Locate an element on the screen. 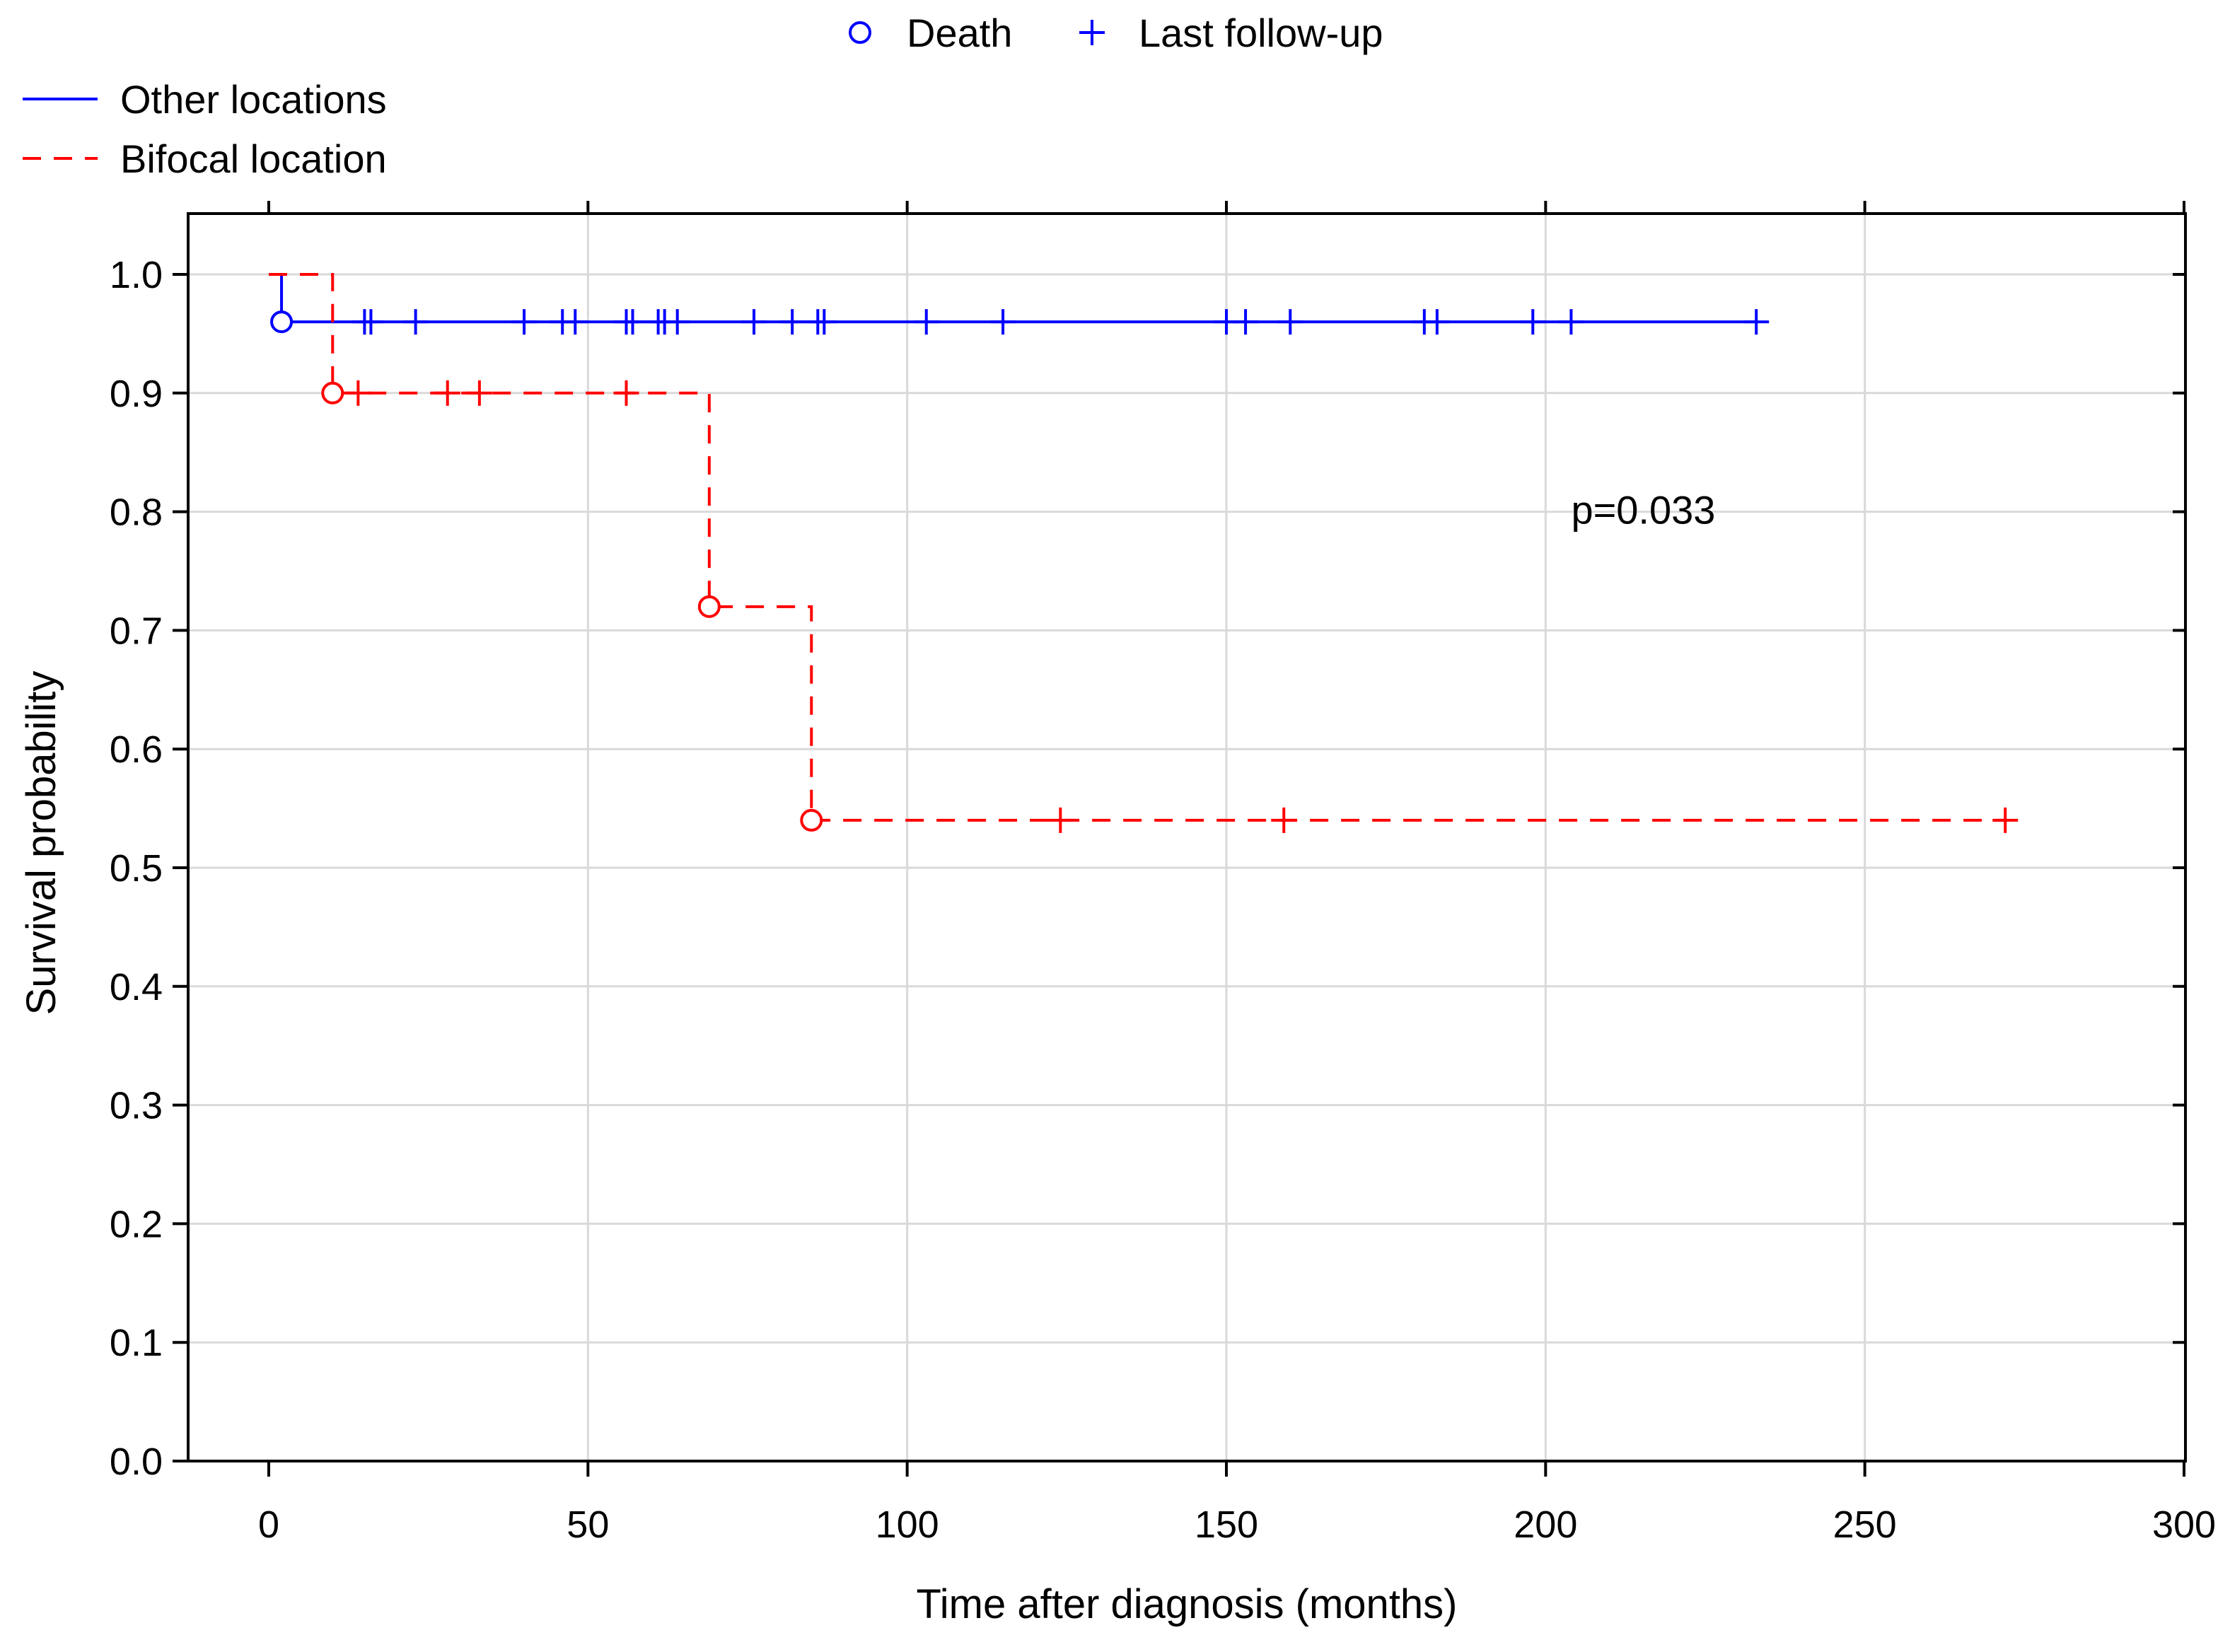 This screenshot has height=1652, width=2230. x-tick-label-3: 150 is located at coordinates (1226, 1525).